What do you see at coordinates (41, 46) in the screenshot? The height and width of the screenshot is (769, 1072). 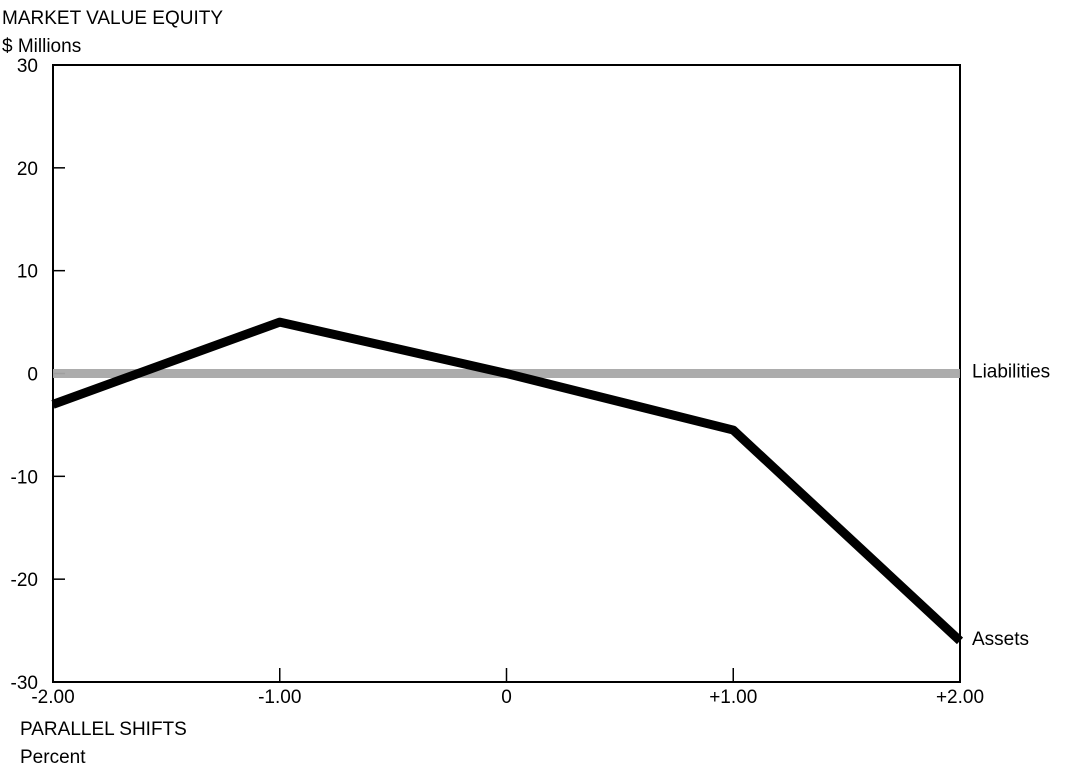 I see `chart-subtitle: $ Millions` at bounding box center [41, 46].